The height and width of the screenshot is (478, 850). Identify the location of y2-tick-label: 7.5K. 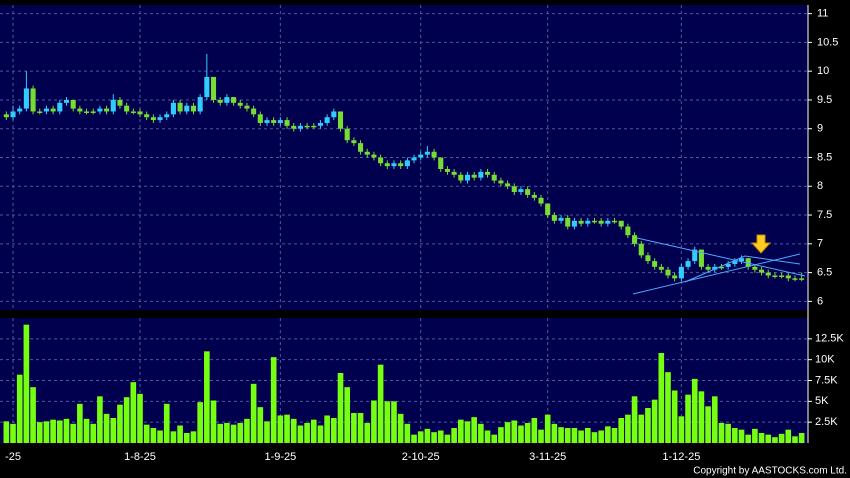
(826, 380).